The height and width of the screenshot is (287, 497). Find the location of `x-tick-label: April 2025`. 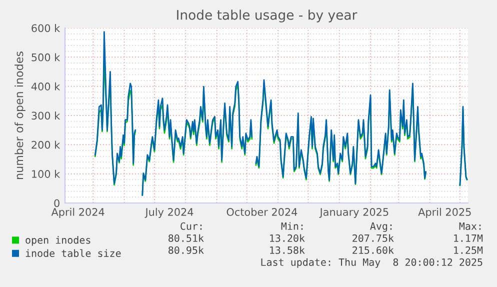

x-tick-label: April 2025 is located at coordinates (444, 213).